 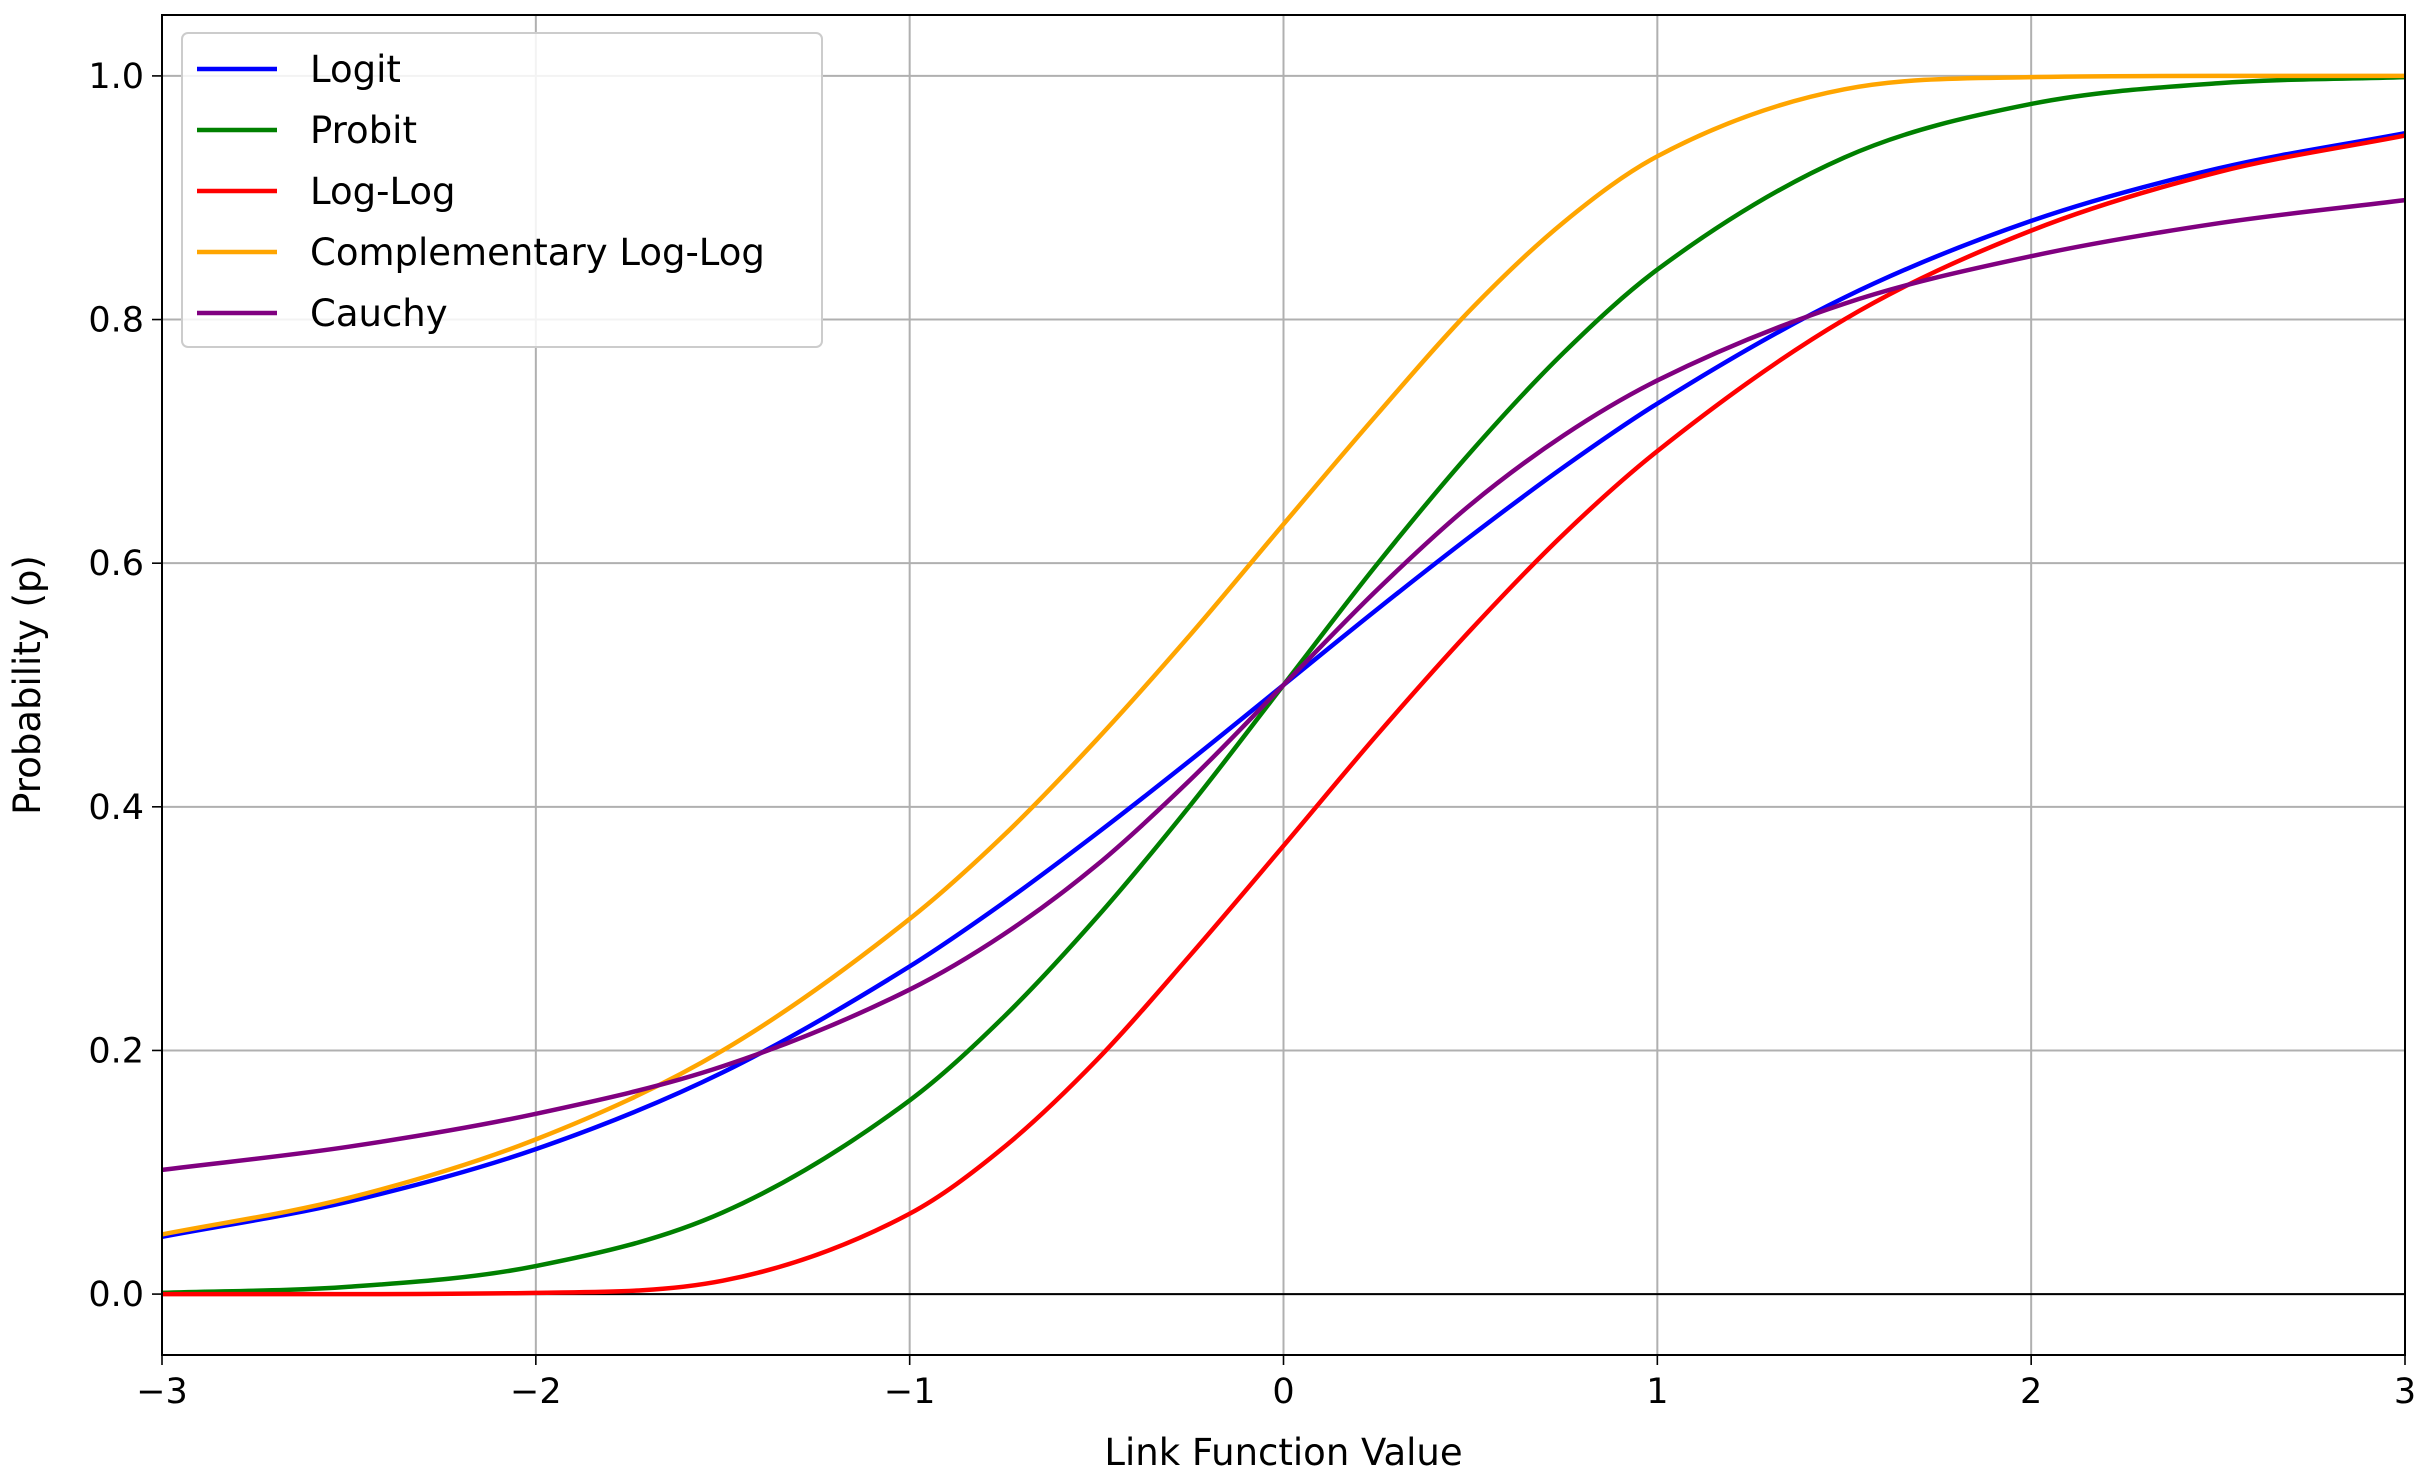 What do you see at coordinates (116, 321) in the screenshot?
I see `y-tick-label: 0.8` at bounding box center [116, 321].